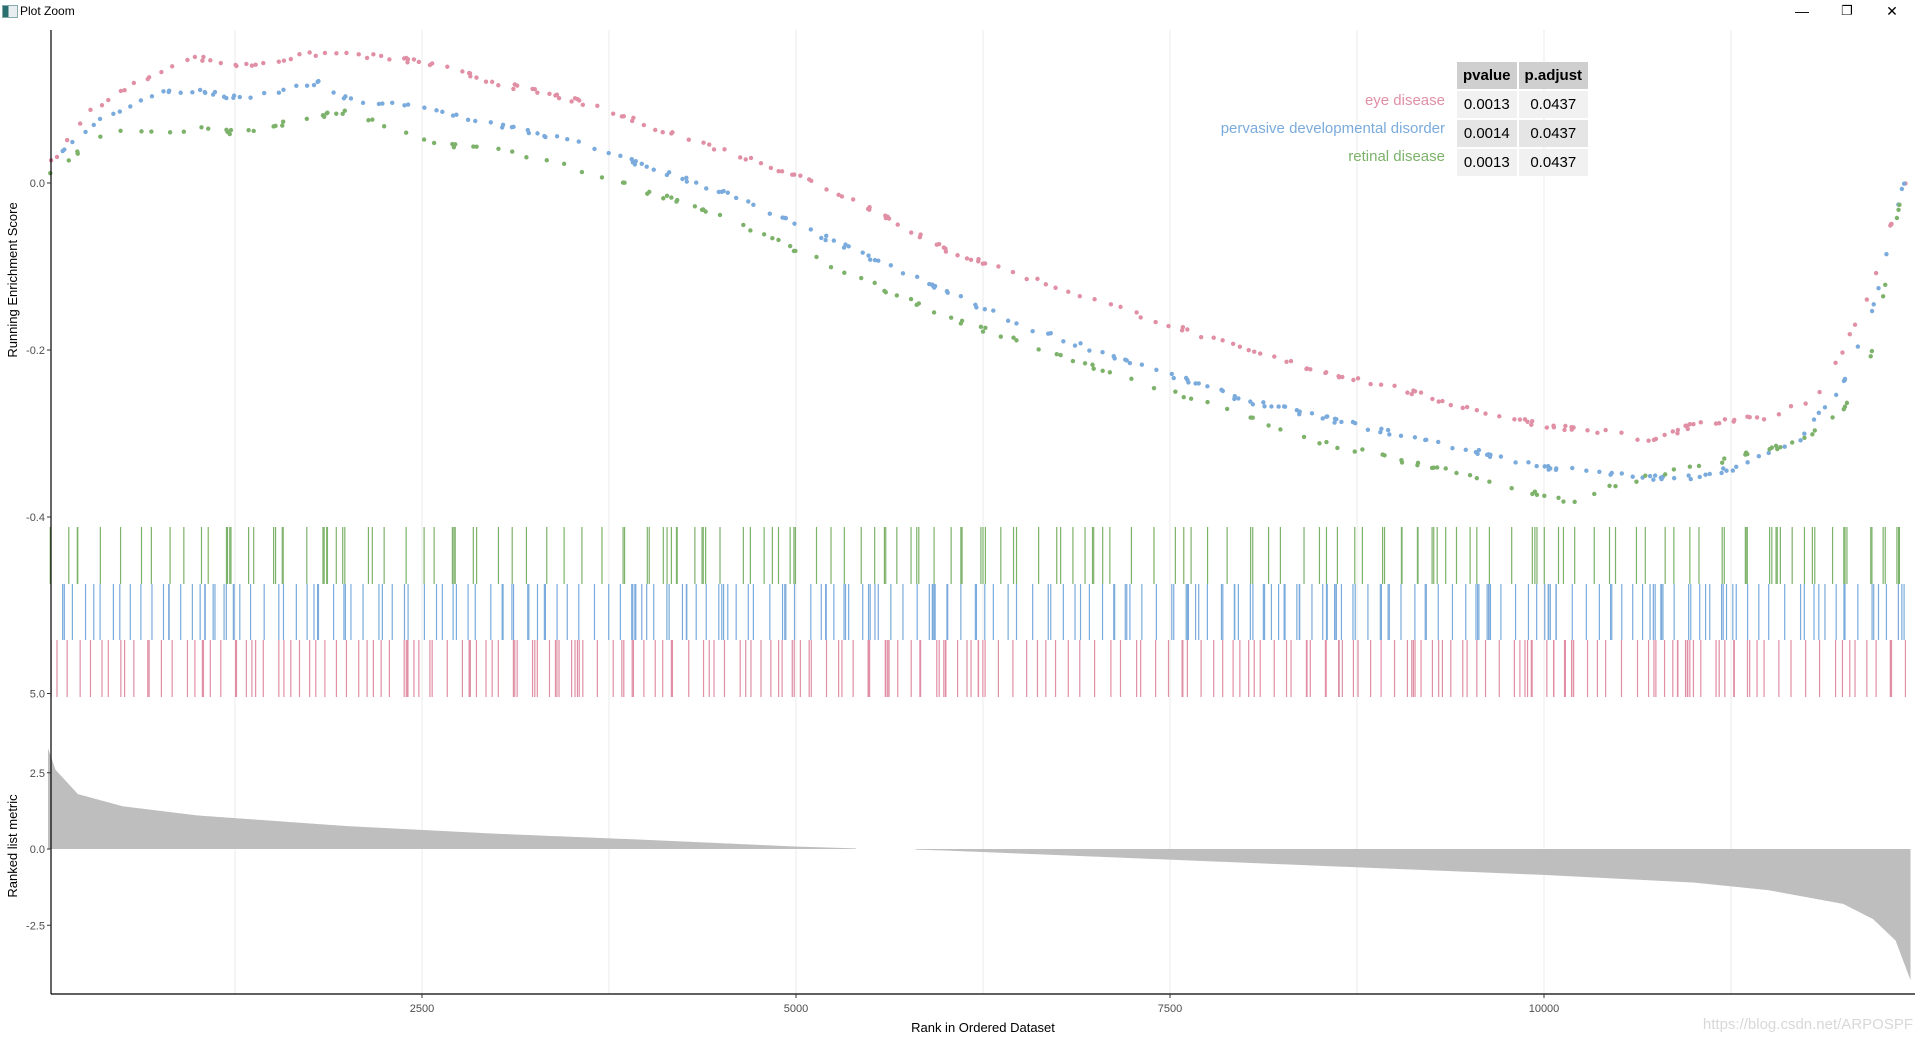 The width and height of the screenshot is (1917, 1039). What do you see at coordinates (35, 518) in the screenshot?
I see `es-tick-label: -0.4` at bounding box center [35, 518].